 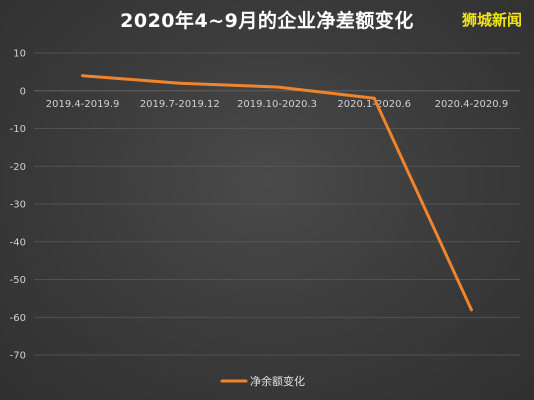 I want to click on y-tick-label-7: -60, so click(x=18, y=318).